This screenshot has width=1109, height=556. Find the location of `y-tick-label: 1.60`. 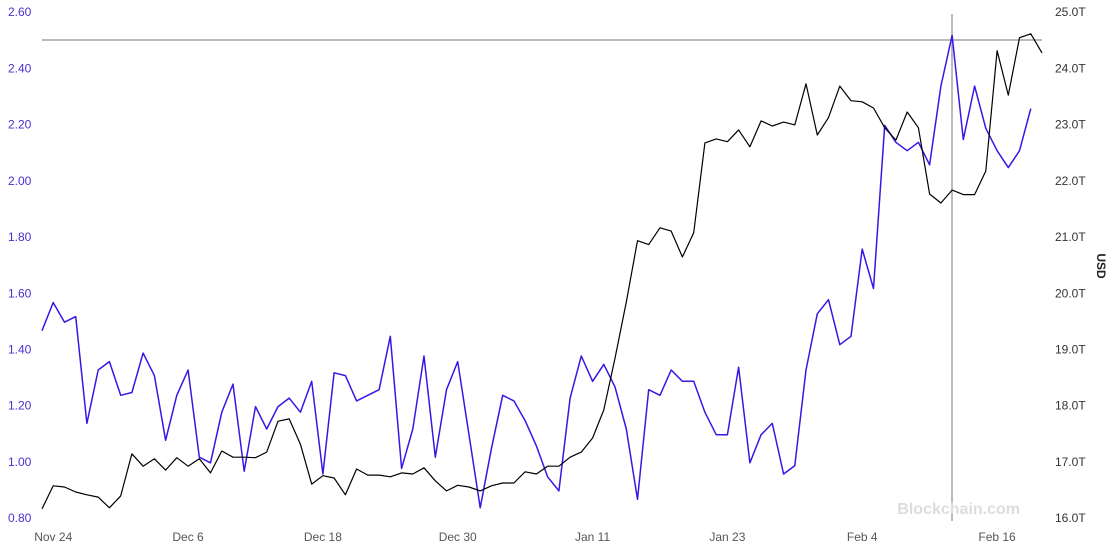

y-tick-label: 1.60 is located at coordinates (20, 293).